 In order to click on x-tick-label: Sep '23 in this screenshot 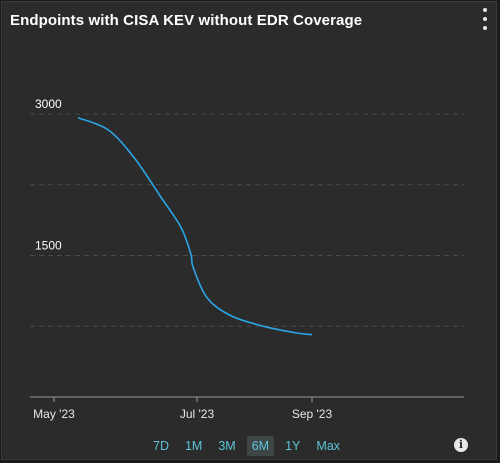, I will do `click(312, 414)`.